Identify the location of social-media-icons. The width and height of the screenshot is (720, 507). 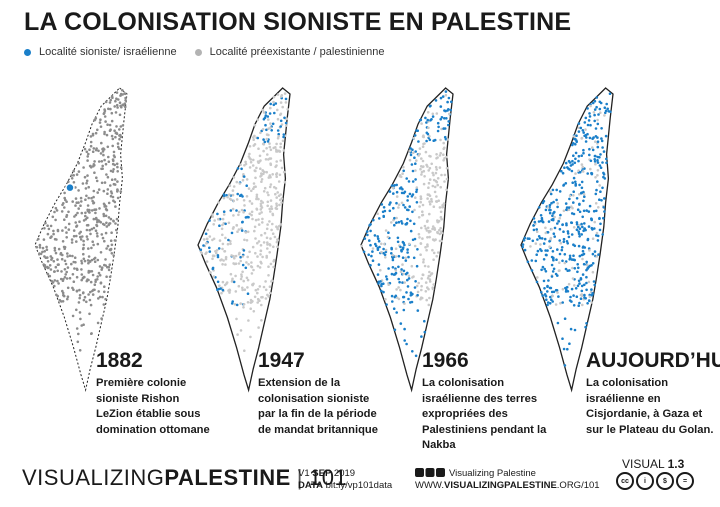
(430, 474).